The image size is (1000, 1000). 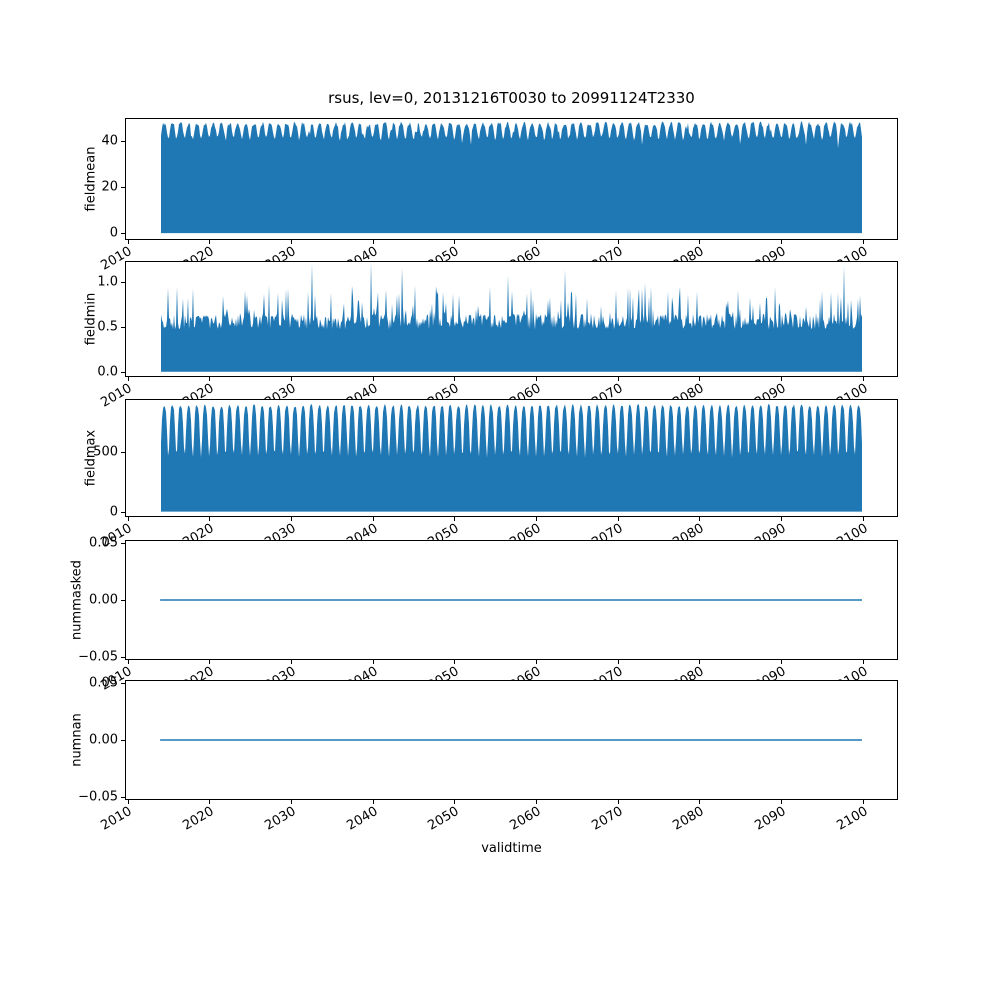 I want to click on y-axis-label-fieldmean: fieldmean, so click(x=91, y=179).